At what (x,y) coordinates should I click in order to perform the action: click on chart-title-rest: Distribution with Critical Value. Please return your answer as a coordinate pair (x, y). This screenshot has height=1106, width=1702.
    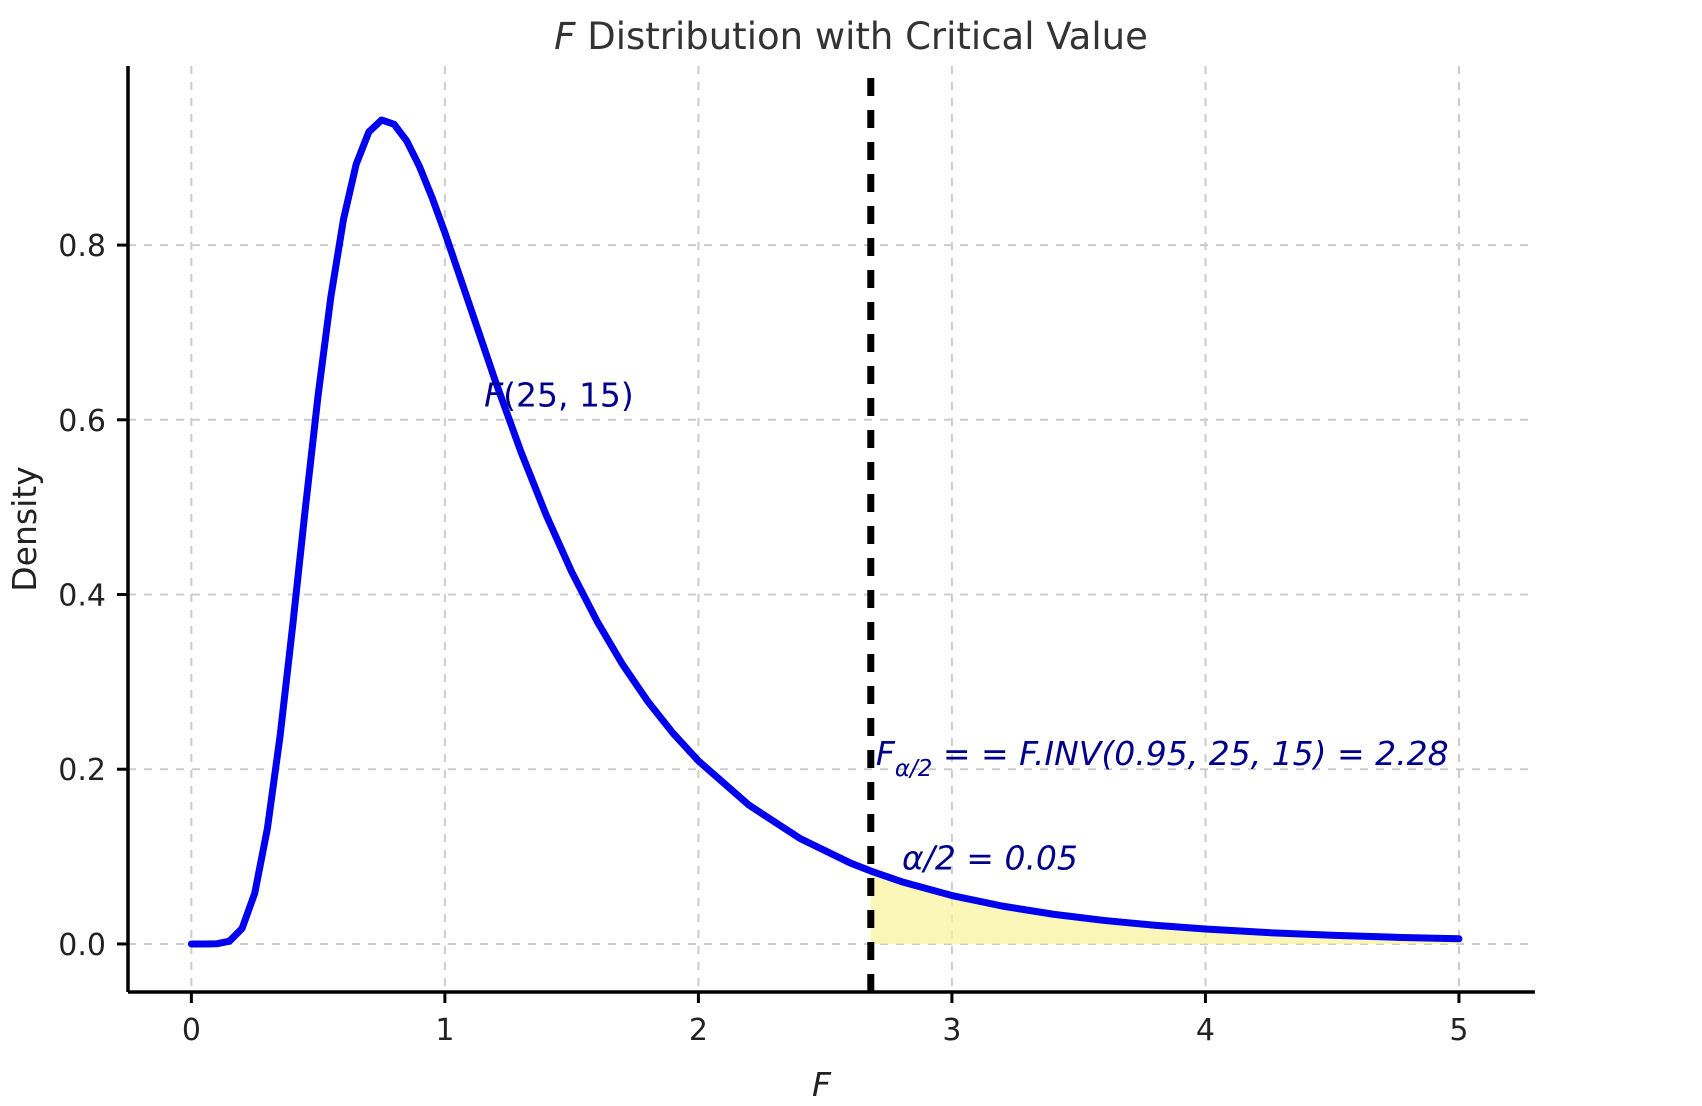
    Looking at the image, I should click on (861, 36).